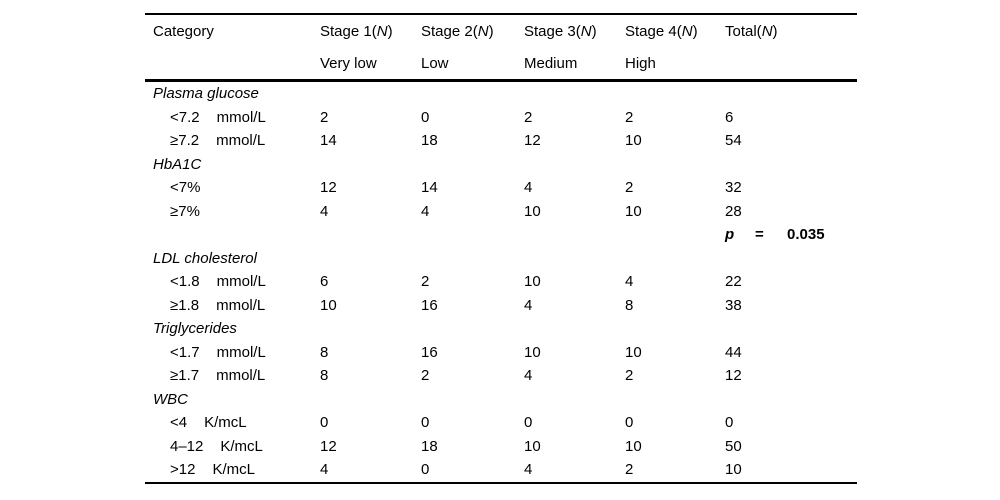  I want to click on table-row: <7.2 mmol/L 2 0 2 2 6, so click(501, 118).